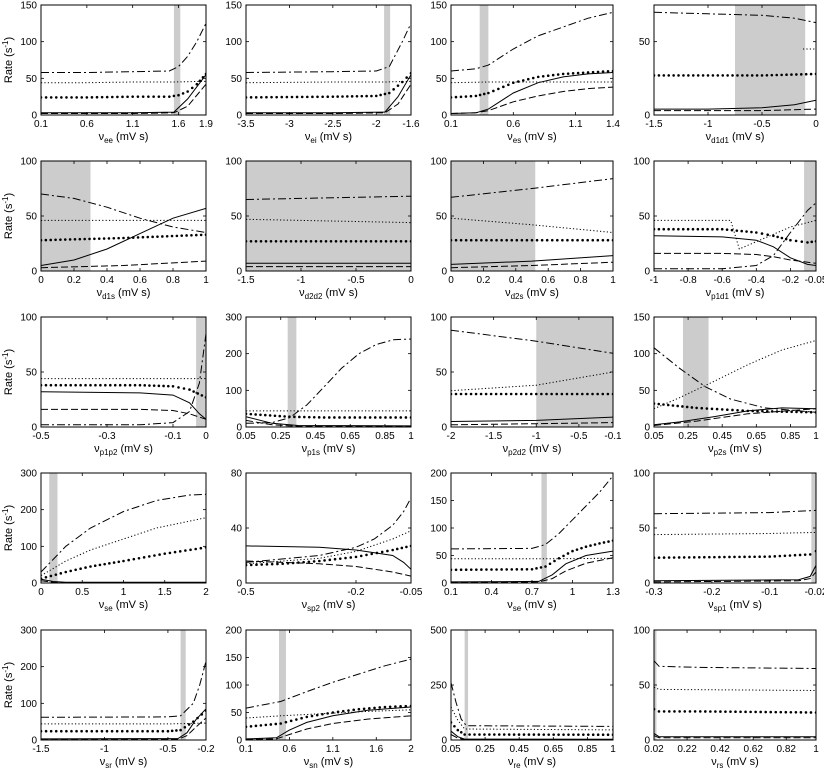 The height and width of the screenshot is (776, 824). I want to click on y-tick-label: 200, so click(233, 354).